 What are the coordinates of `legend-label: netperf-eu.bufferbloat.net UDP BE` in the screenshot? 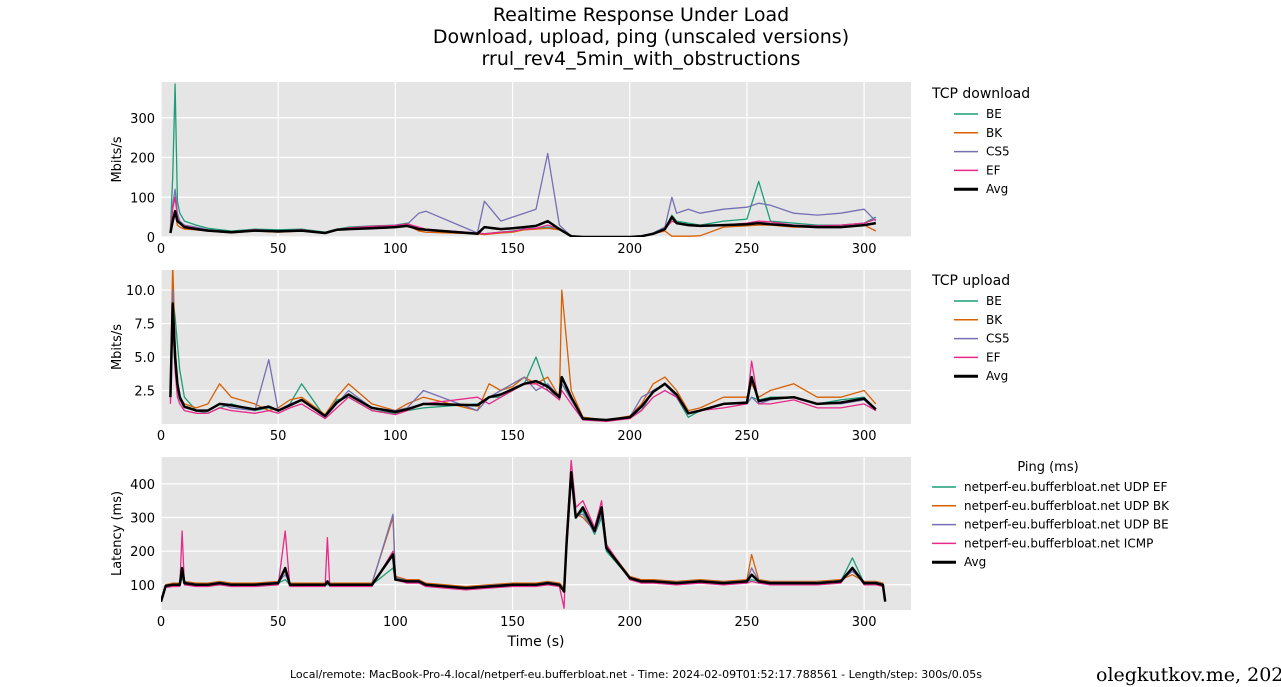 It's located at (1066, 525).